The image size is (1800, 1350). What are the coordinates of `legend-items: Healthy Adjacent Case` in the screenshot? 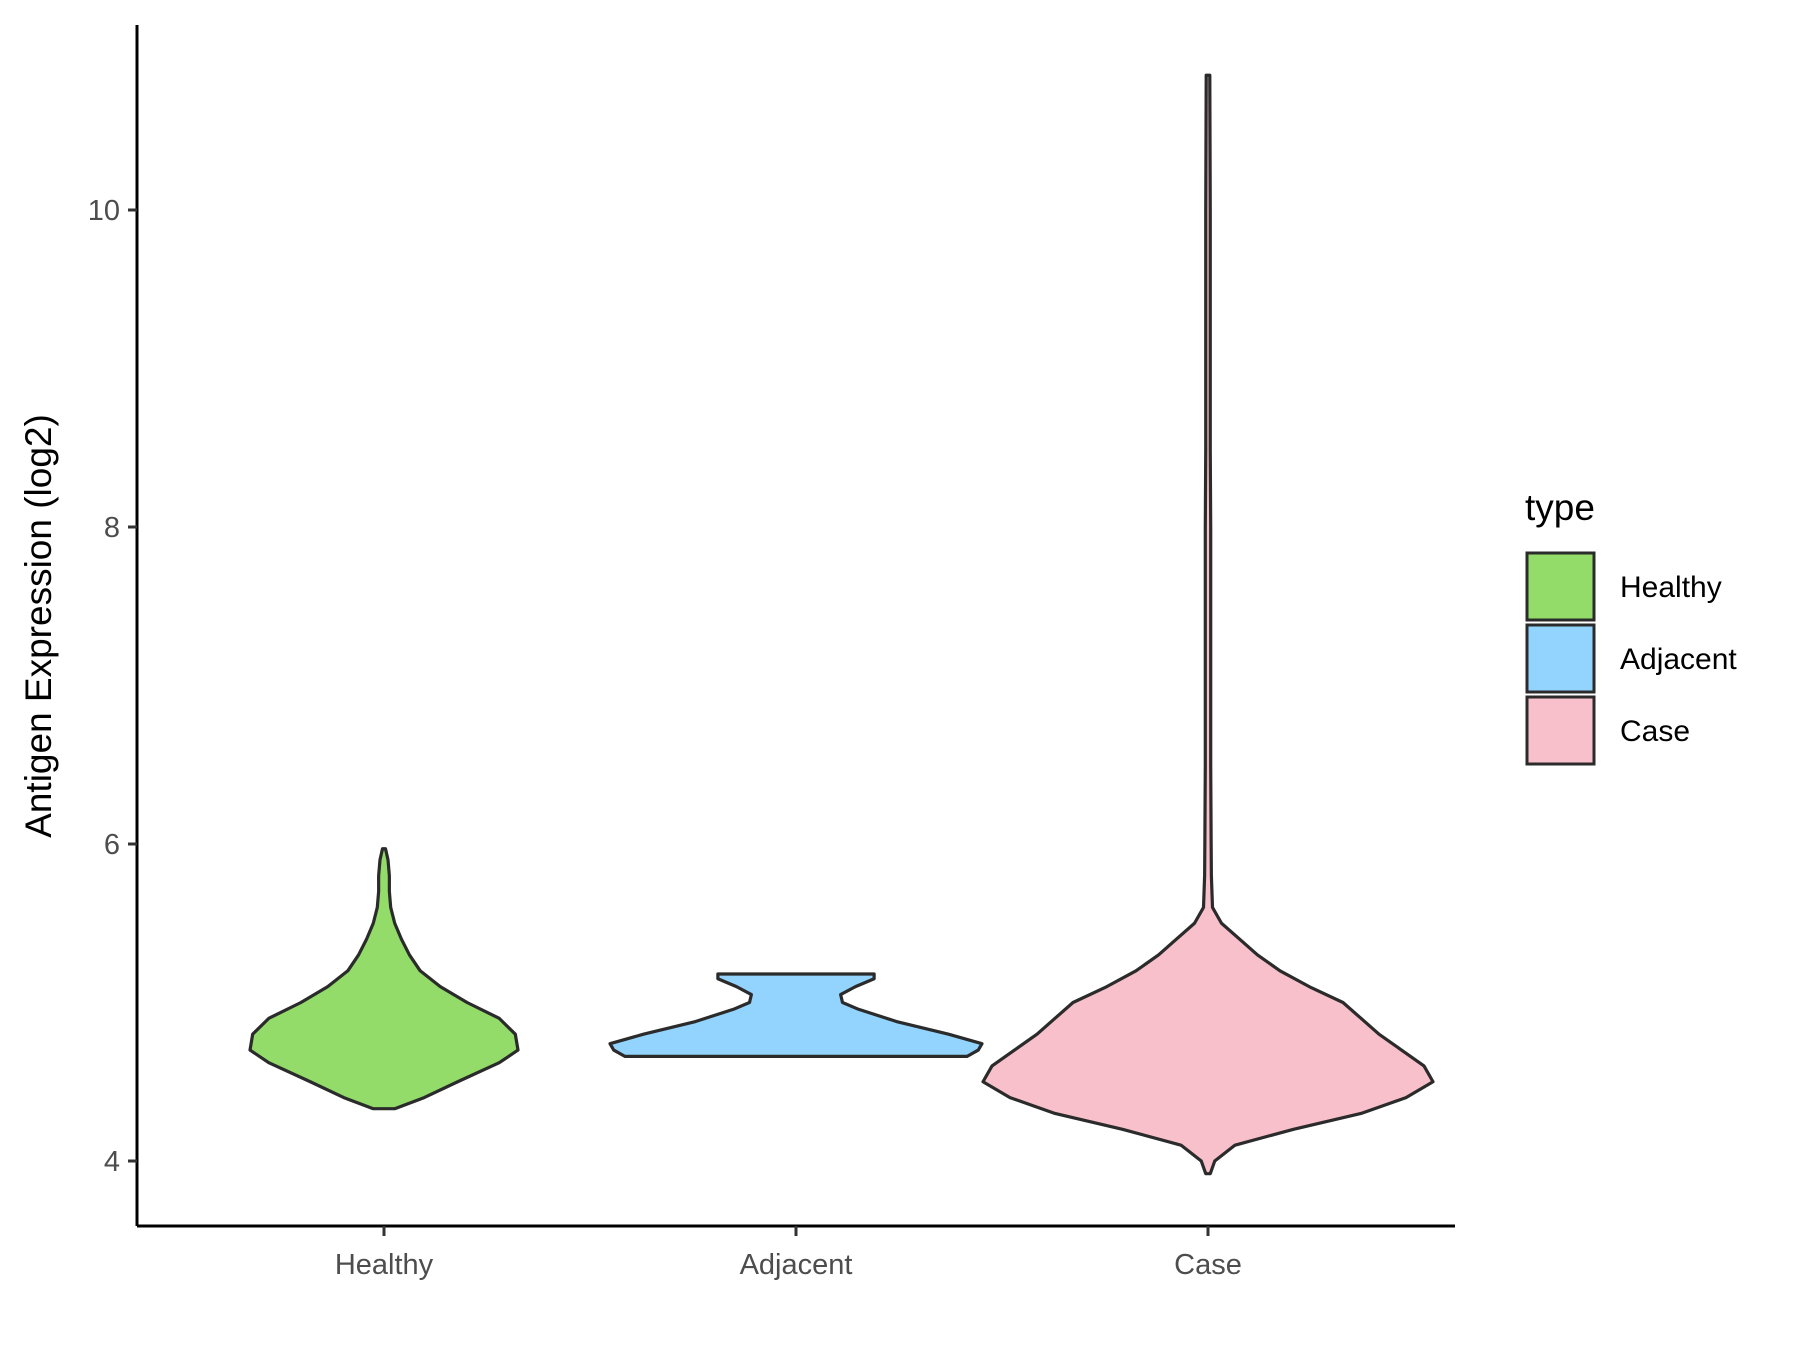 It's located at (1631, 658).